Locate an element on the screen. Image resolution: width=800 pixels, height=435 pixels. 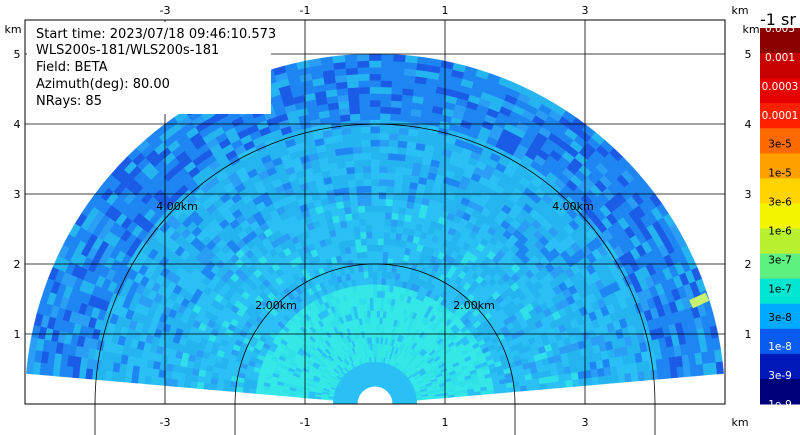
y-tick-label-right: 5 is located at coordinates (748, 54).